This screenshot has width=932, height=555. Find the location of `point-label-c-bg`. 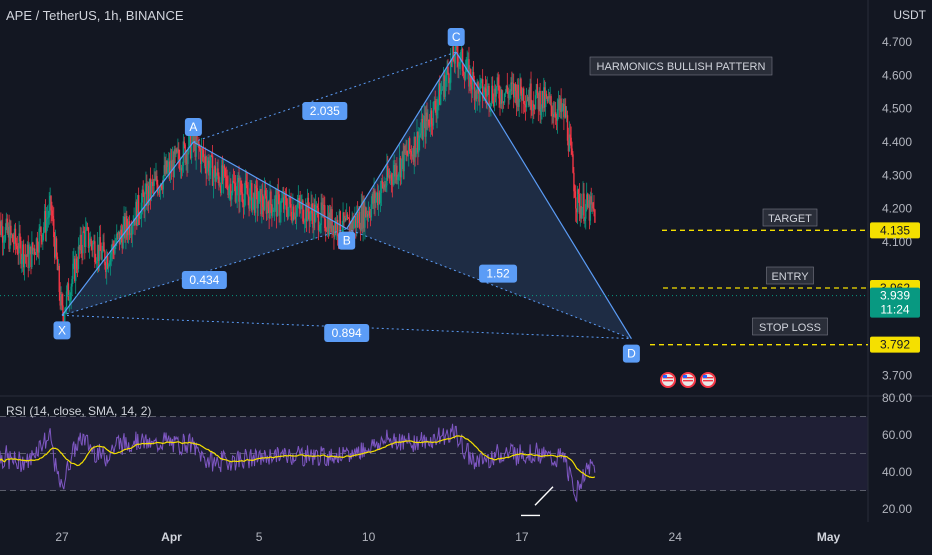

point-label-c-bg is located at coordinates (456, 36).